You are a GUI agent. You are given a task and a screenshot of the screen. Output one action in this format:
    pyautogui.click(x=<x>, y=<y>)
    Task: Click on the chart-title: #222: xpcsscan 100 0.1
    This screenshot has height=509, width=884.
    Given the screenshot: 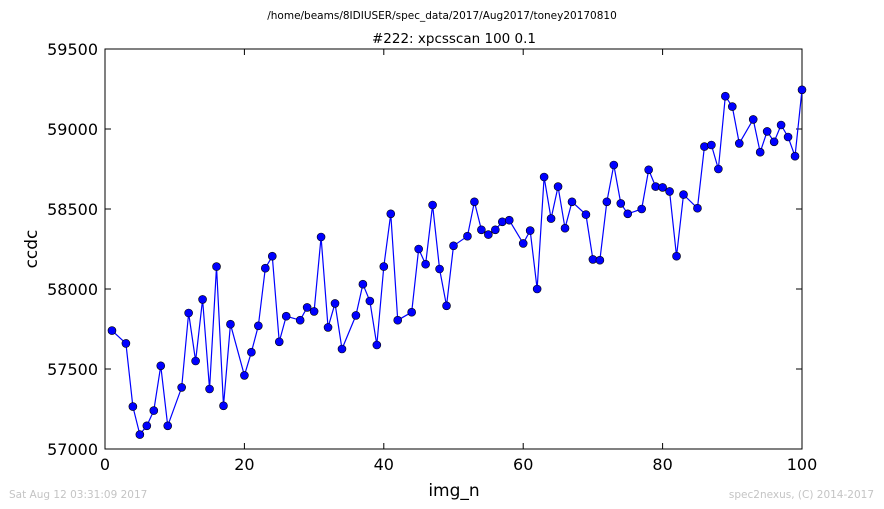 What is the action you would take?
    pyautogui.click(x=454, y=39)
    